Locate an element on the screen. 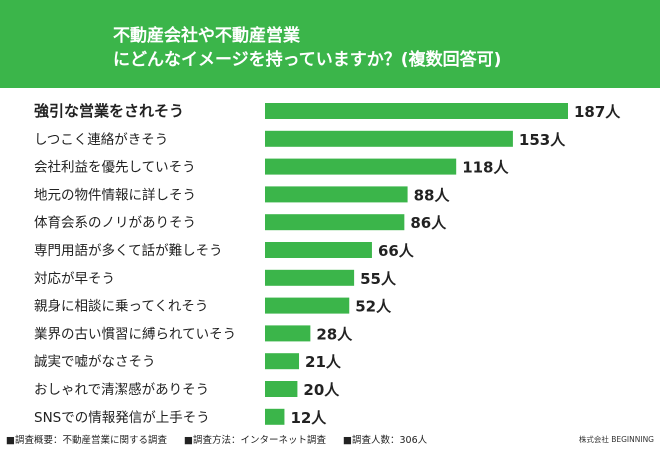 The width and height of the screenshot is (660, 450). value-label: 20人 is located at coordinates (321, 390).